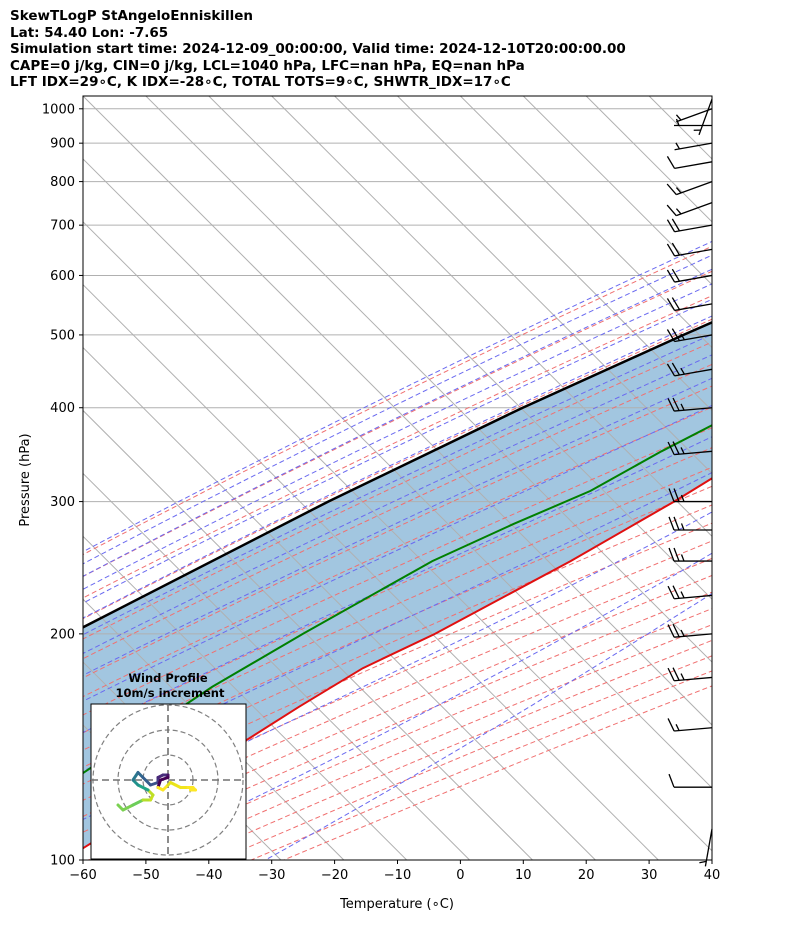  What do you see at coordinates (780, 215) in the screenshot?
I see `mixing-ratio-line` at bounding box center [780, 215].